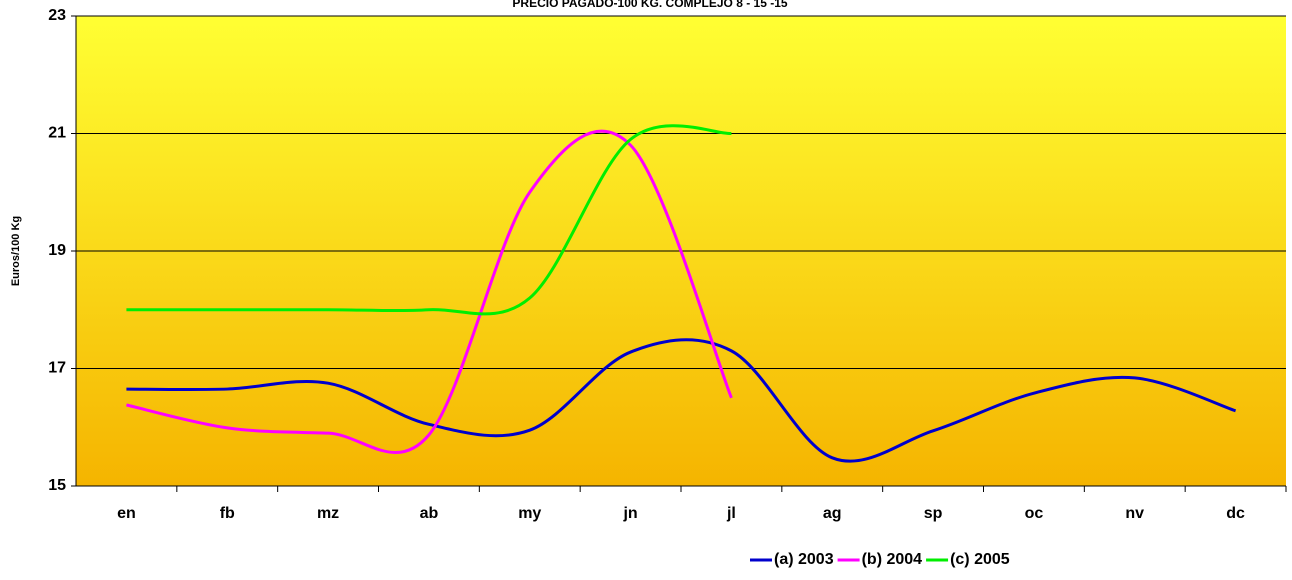 The width and height of the screenshot is (1292, 580). I want to click on legend-label: (b) 2004, so click(892, 559).